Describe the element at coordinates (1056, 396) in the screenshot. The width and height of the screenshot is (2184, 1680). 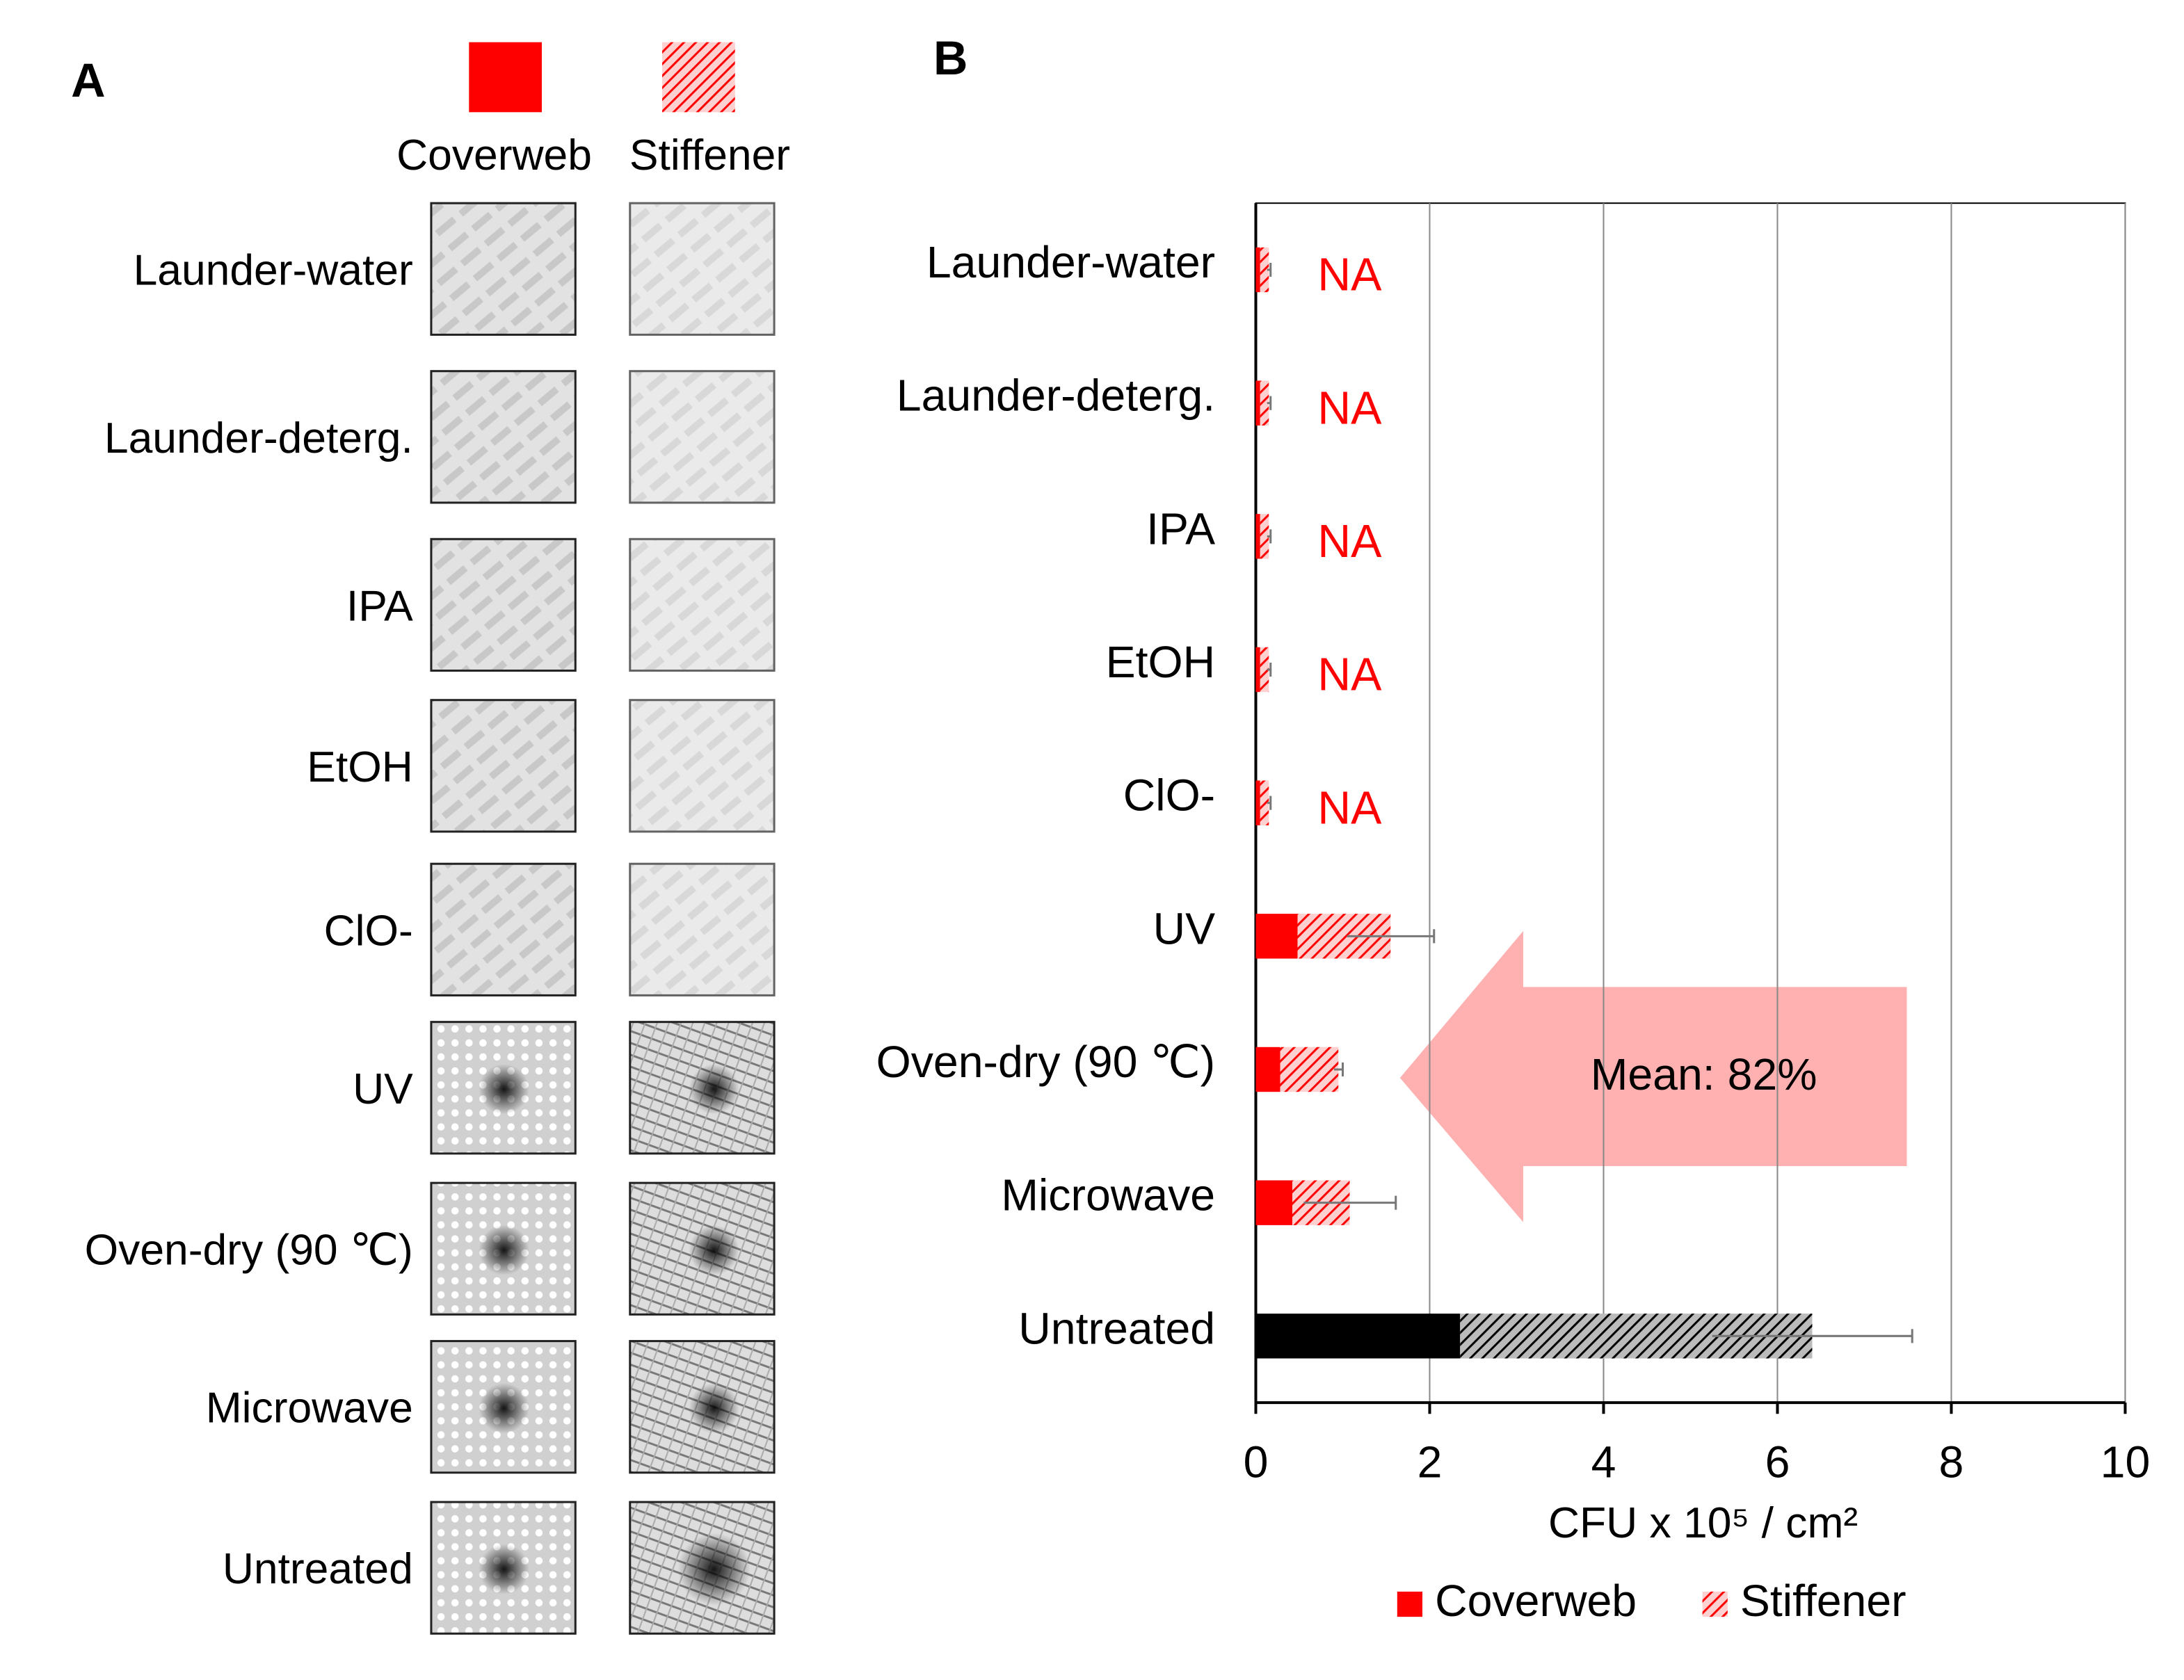
I see `y-tick-label: Launder-deterg.` at that location.